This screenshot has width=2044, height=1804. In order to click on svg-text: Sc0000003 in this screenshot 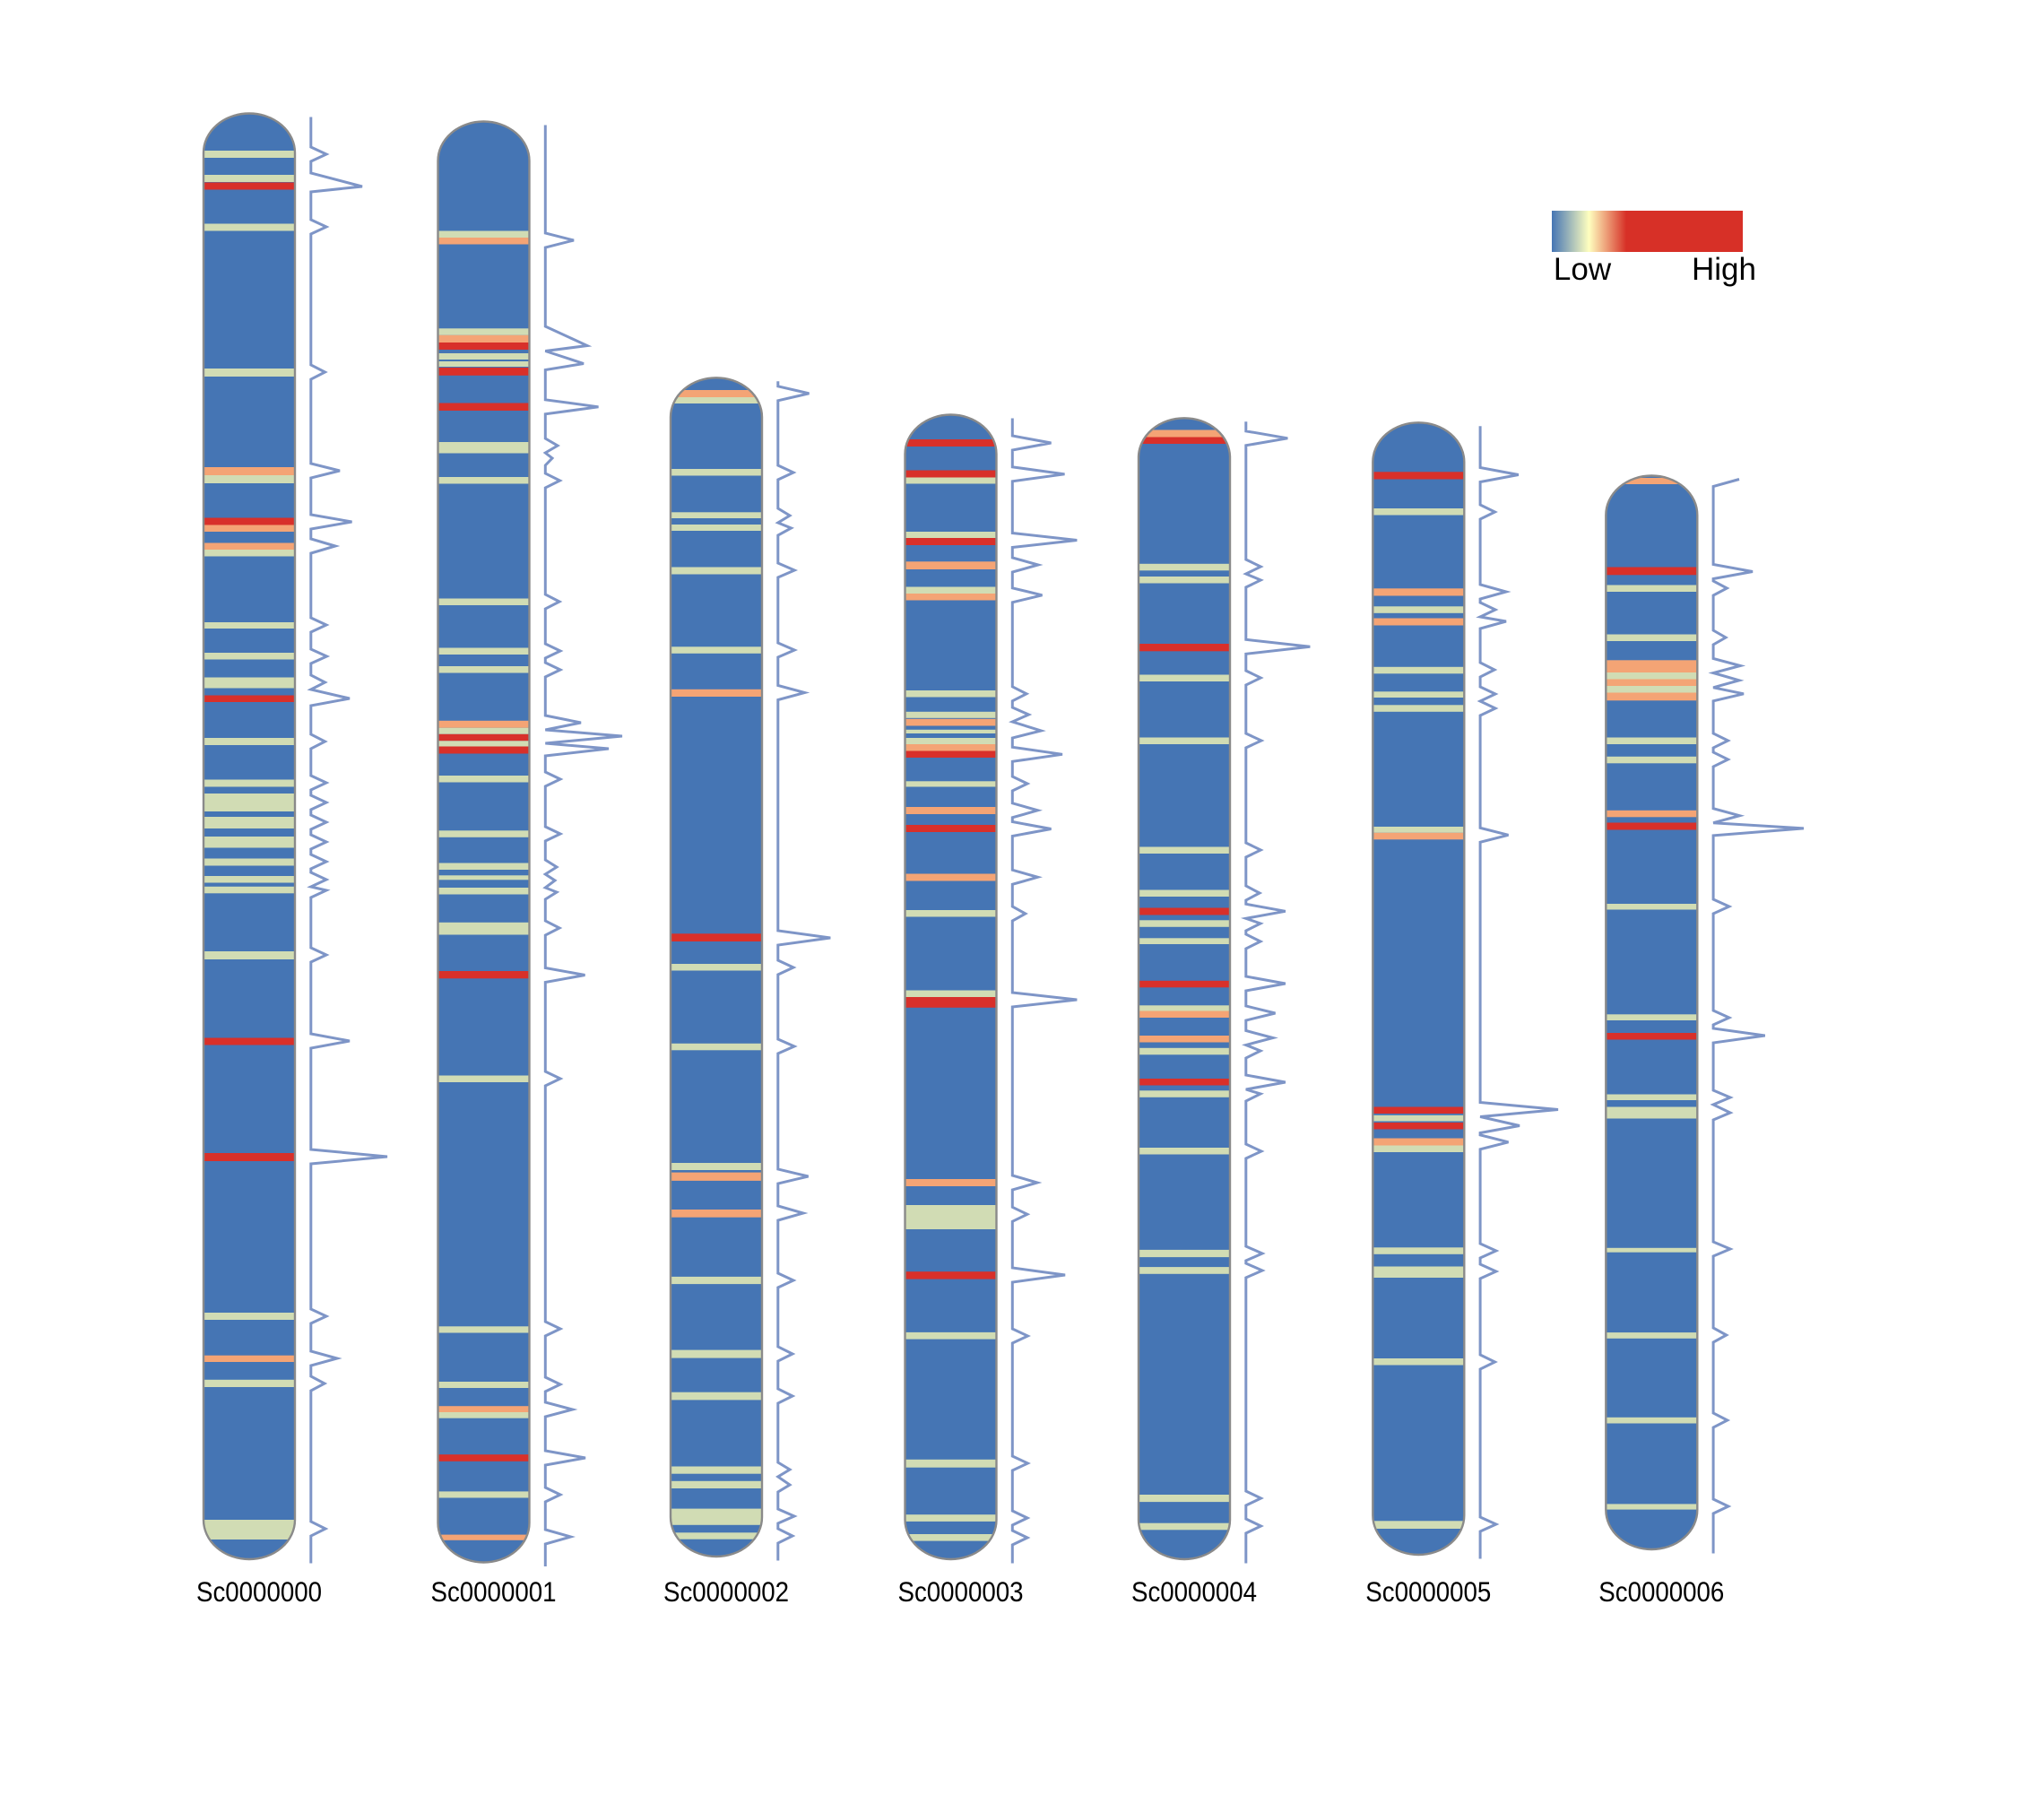, I will do `click(961, 1591)`.